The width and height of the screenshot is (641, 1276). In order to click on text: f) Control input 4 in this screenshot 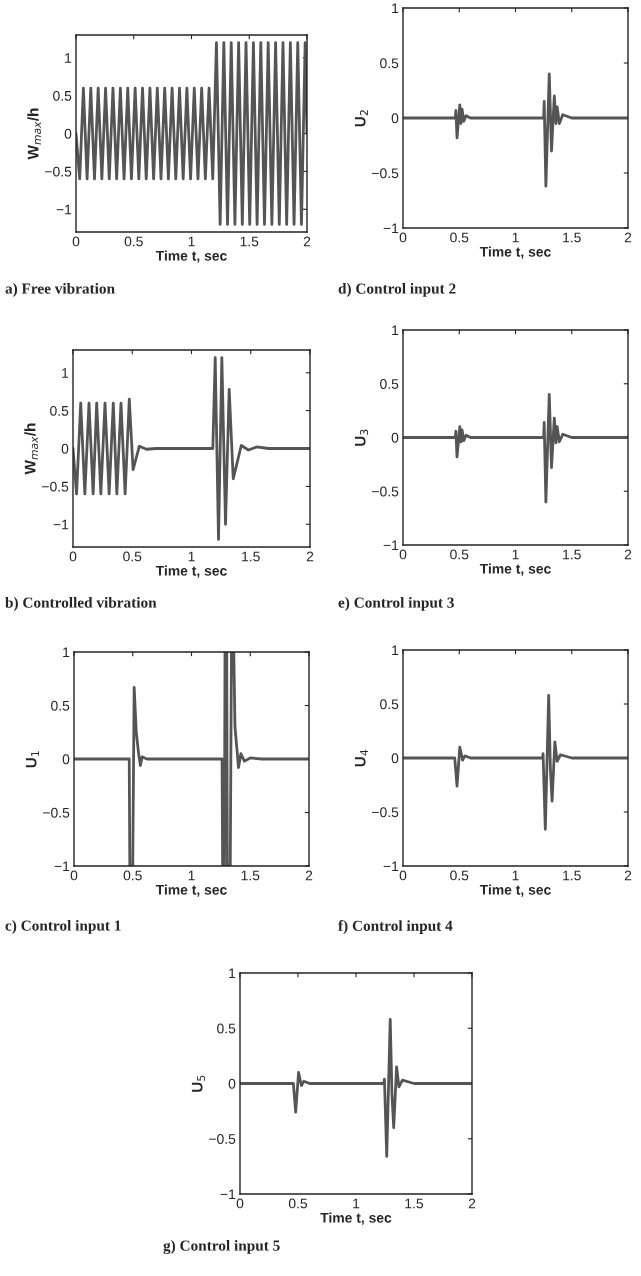, I will do `click(395, 927)`.